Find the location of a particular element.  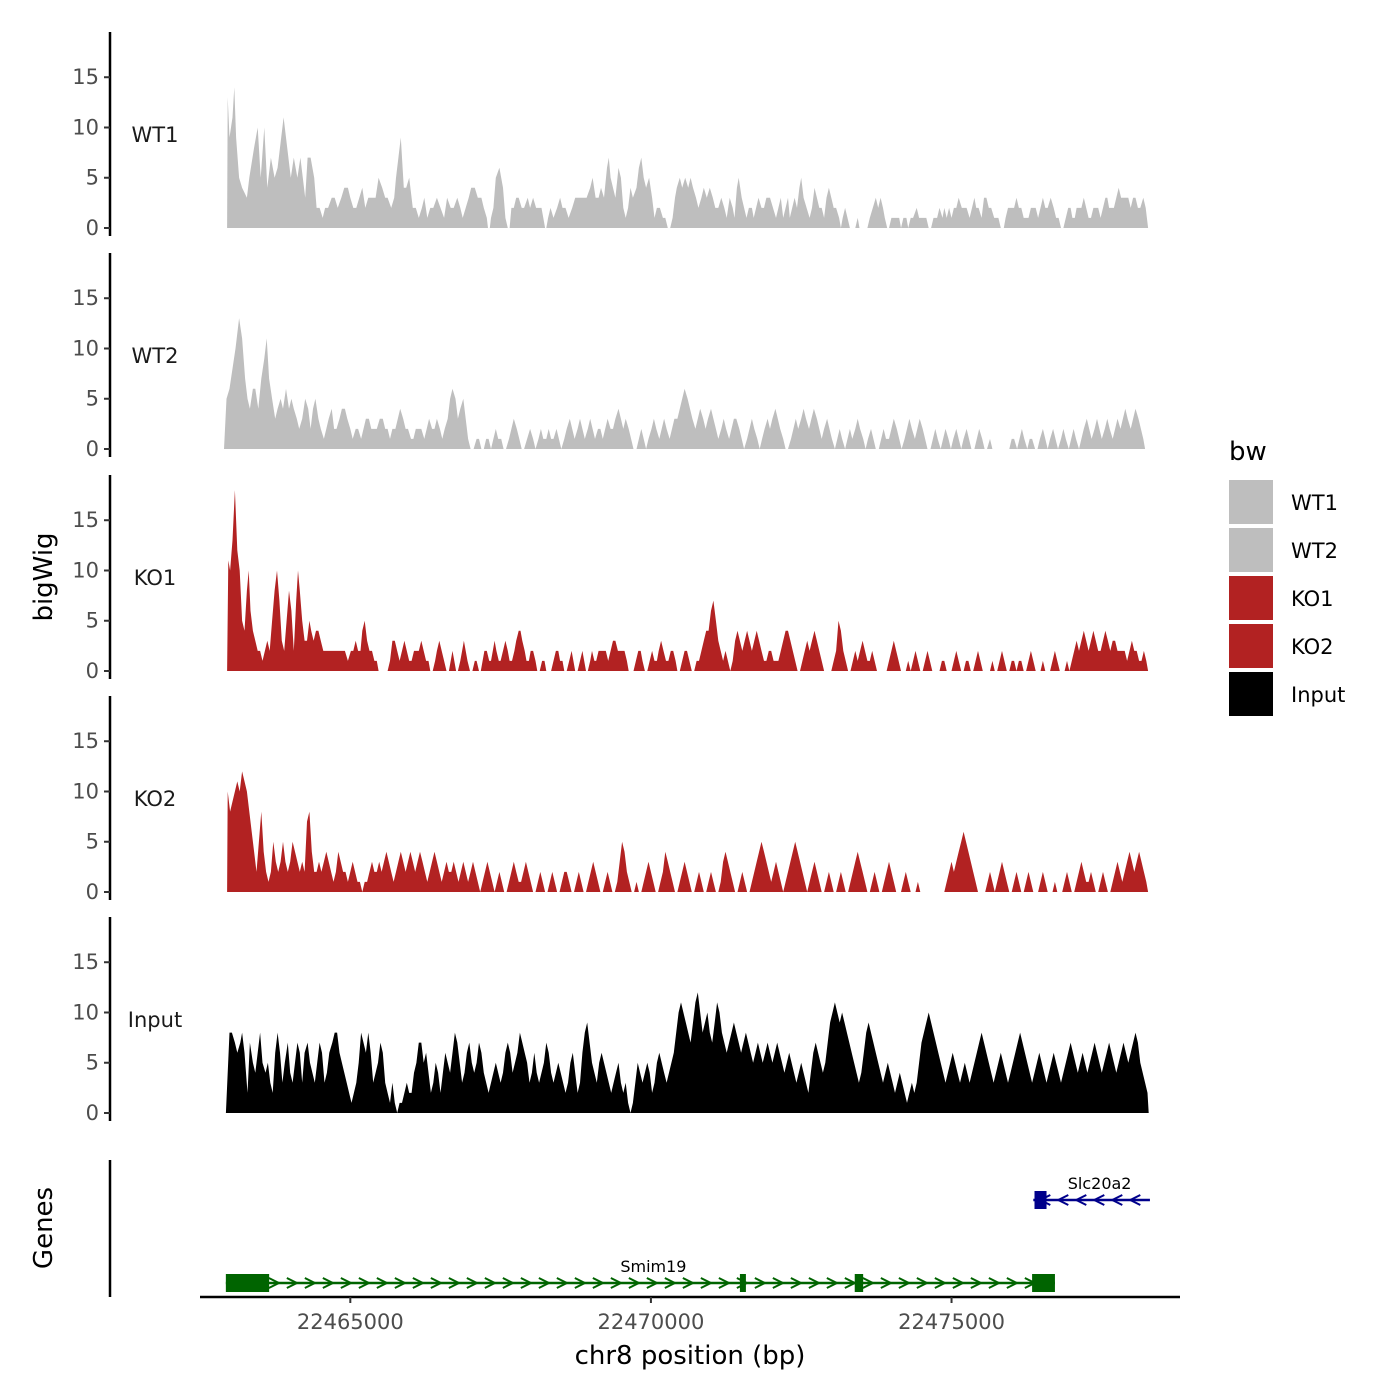

track-label: Input is located at coordinates (155, 1020).